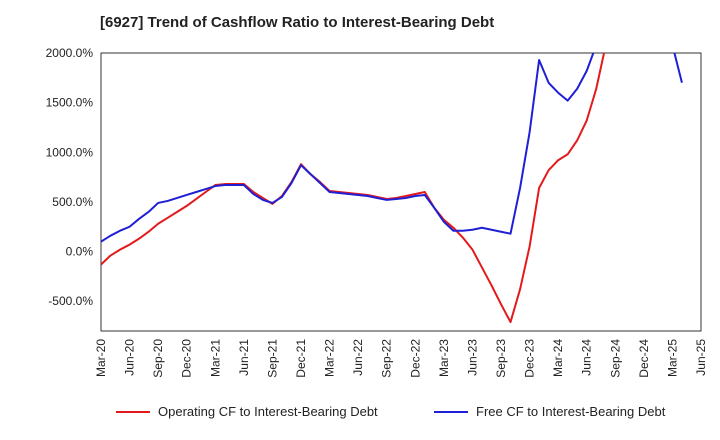 This screenshot has height=440, width=720. Describe the element at coordinates (501, 358) in the screenshot. I see `x-tick-label: Sep-23` at that location.